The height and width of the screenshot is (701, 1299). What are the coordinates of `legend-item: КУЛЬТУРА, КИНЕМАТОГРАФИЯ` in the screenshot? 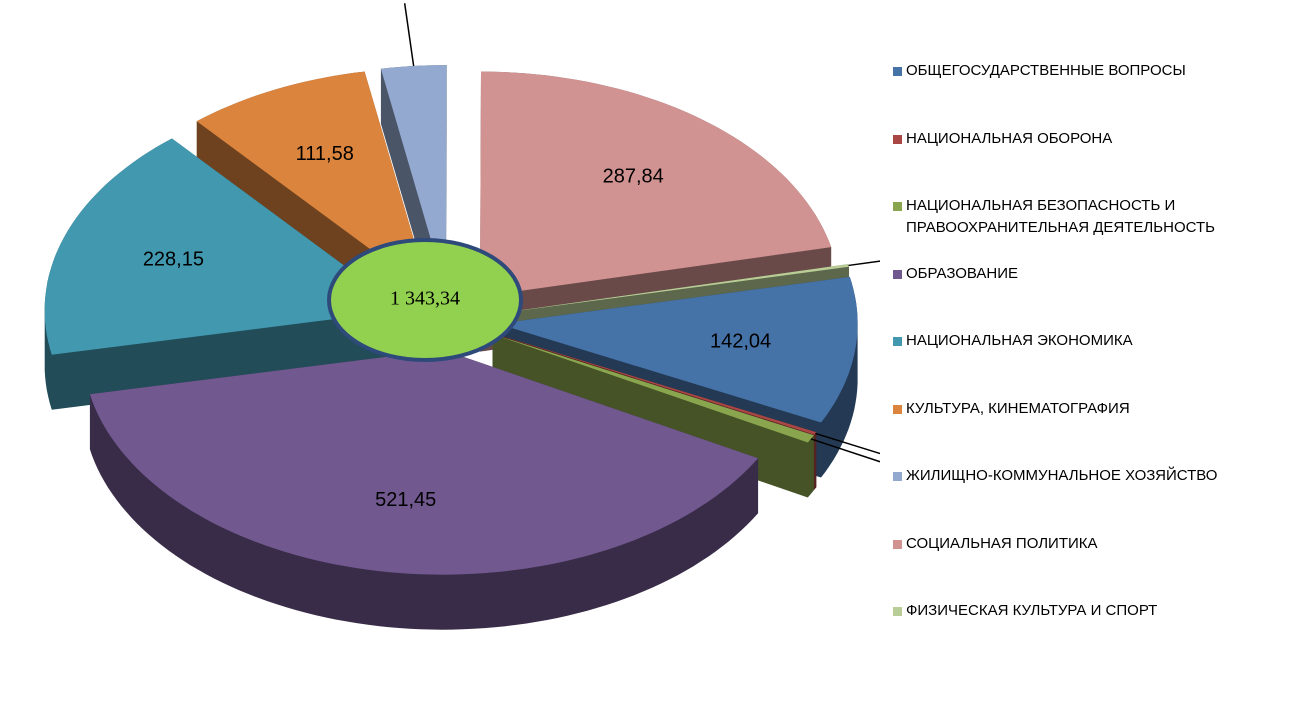 It's located at (1073, 432).